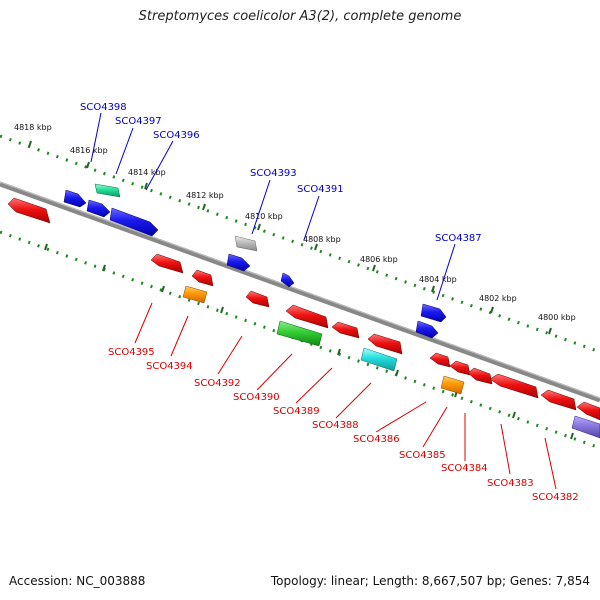 The width and height of the screenshot is (600, 600). Describe the element at coordinates (460, 368) in the screenshot. I see `gene-sco4385-red` at that location.